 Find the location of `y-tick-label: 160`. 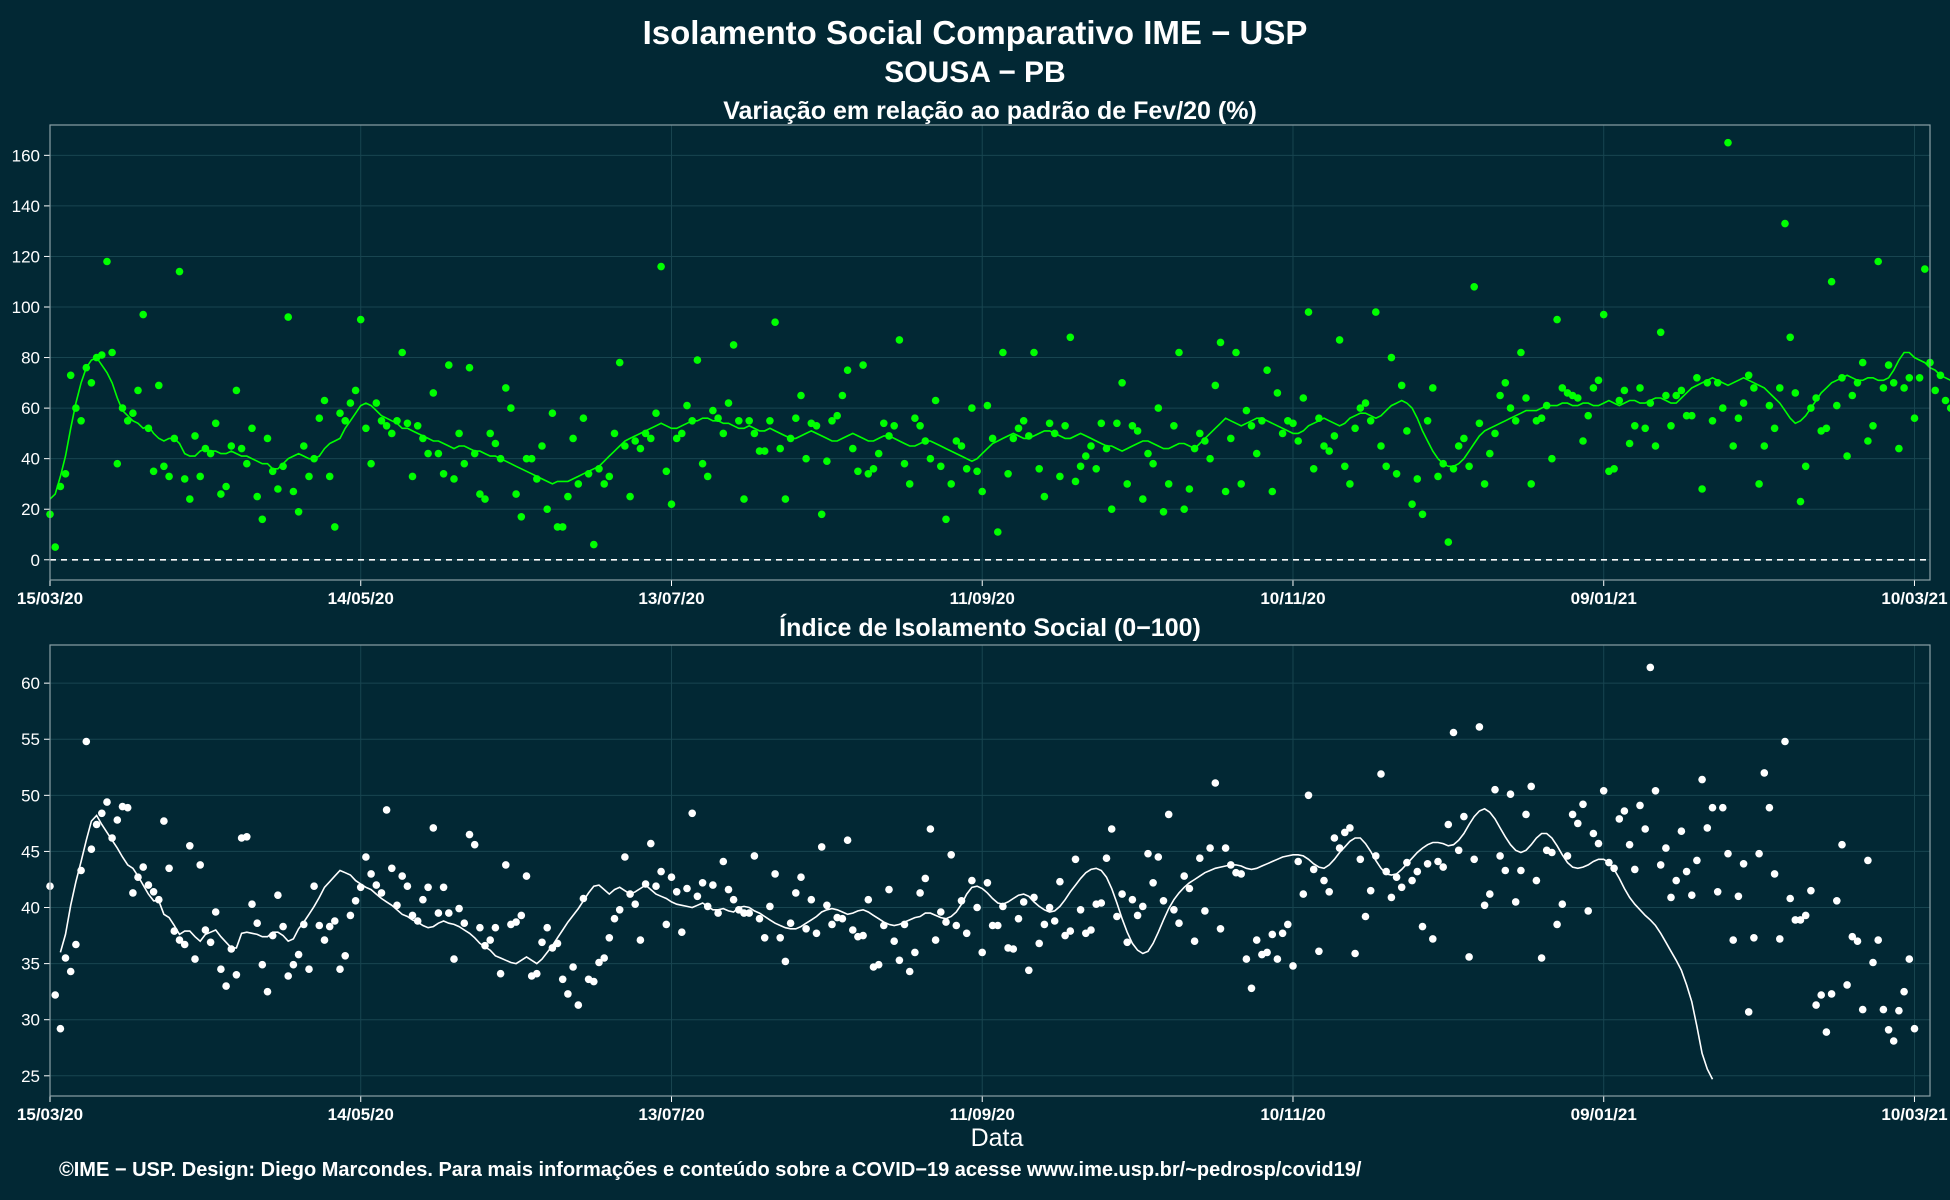

y-tick-label: 160 is located at coordinates (26, 155).